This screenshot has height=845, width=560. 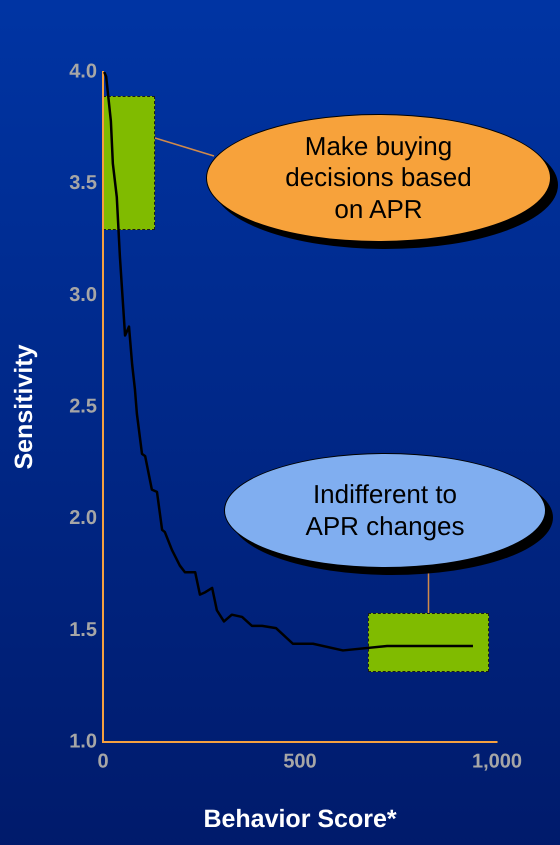 I want to click on y-tick-label: 3.5, so click(x=83, y=183).